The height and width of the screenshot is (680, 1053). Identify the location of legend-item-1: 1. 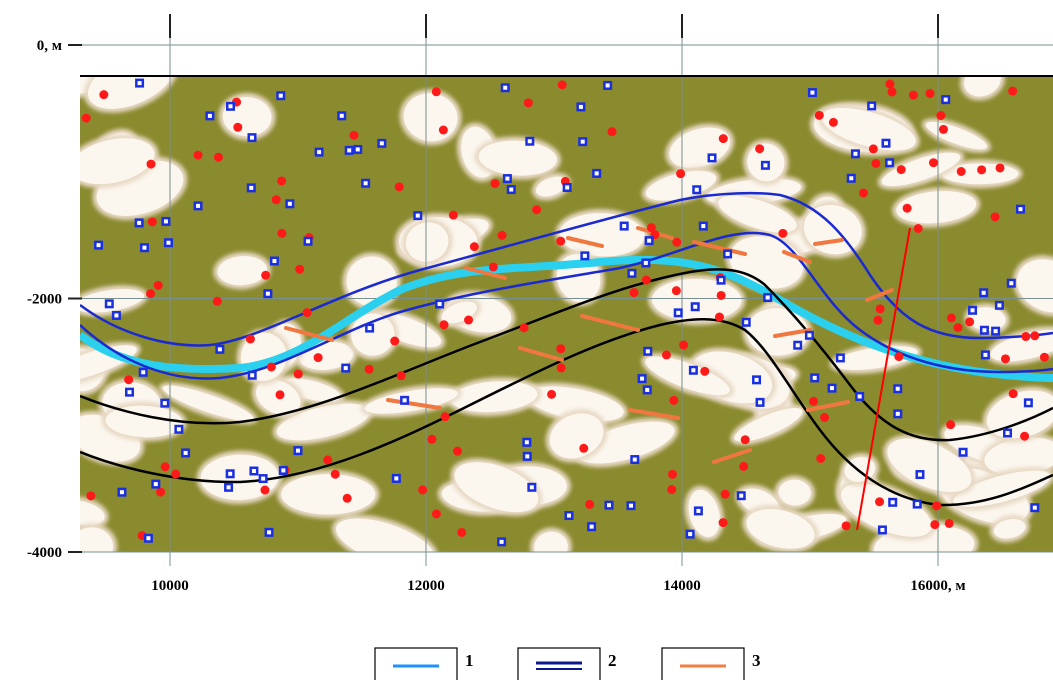
(424, 663).